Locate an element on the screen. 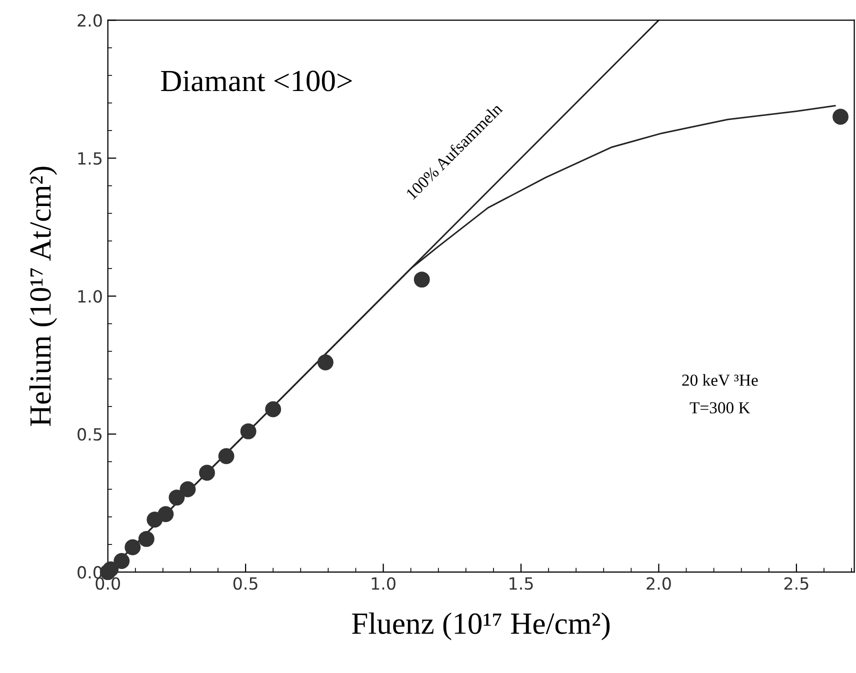  y-tick-label: 0.5 is located at coordinates (90, 434).